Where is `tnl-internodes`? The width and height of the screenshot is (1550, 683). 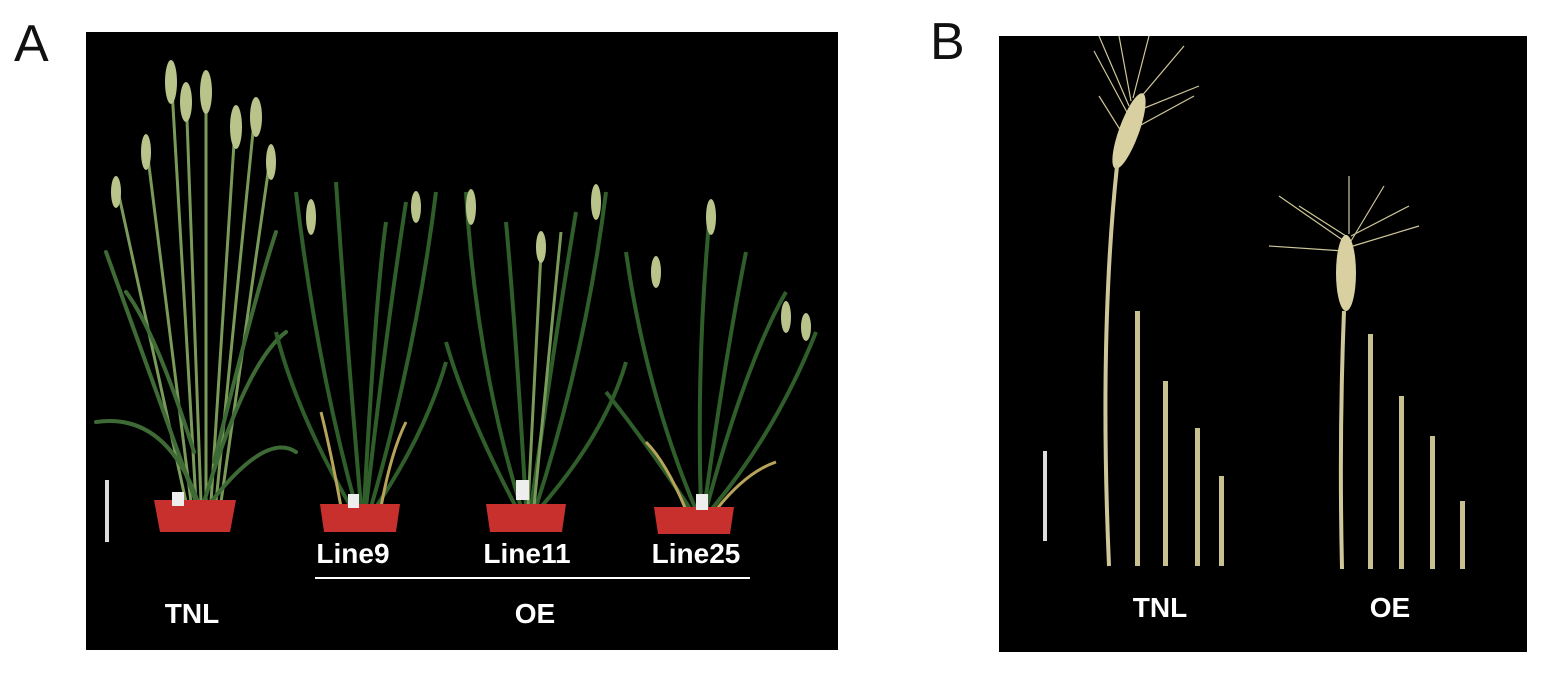 tnl-internodes is located at coordinates (1179, 438).